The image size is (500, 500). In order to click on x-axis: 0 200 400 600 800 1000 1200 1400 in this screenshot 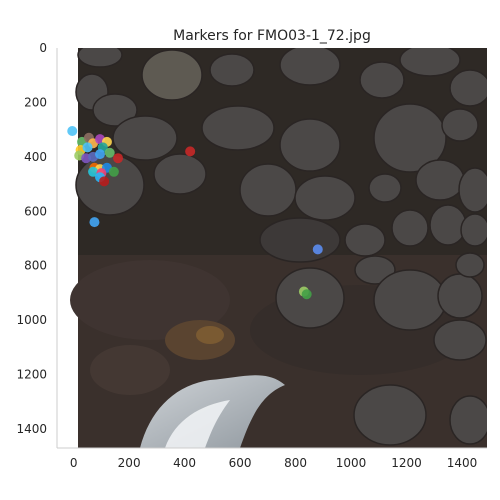, I will do `click(273, 463)`.